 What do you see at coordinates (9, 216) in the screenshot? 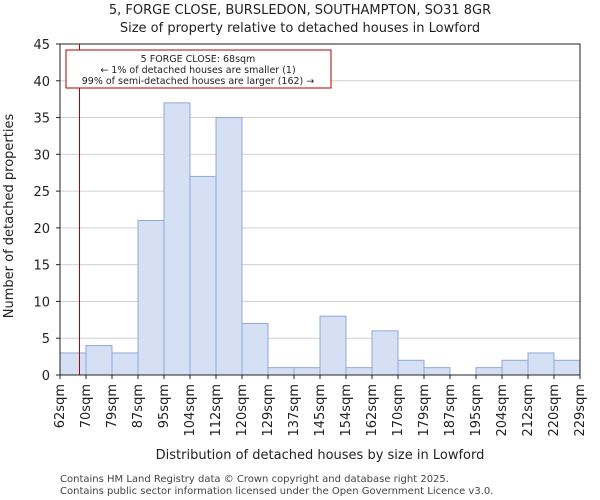
I see `y-axis-label: Number of detached properties` at bounding box center [9, 216].